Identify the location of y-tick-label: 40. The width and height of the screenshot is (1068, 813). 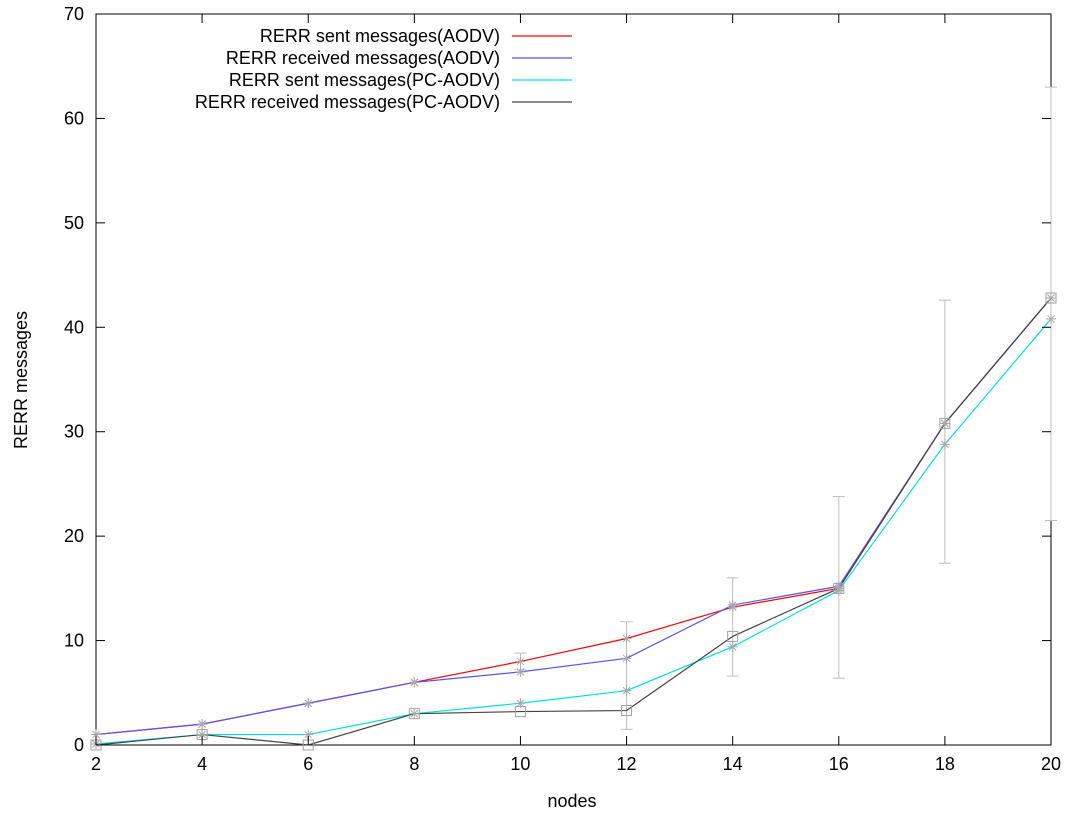
(74, 327).